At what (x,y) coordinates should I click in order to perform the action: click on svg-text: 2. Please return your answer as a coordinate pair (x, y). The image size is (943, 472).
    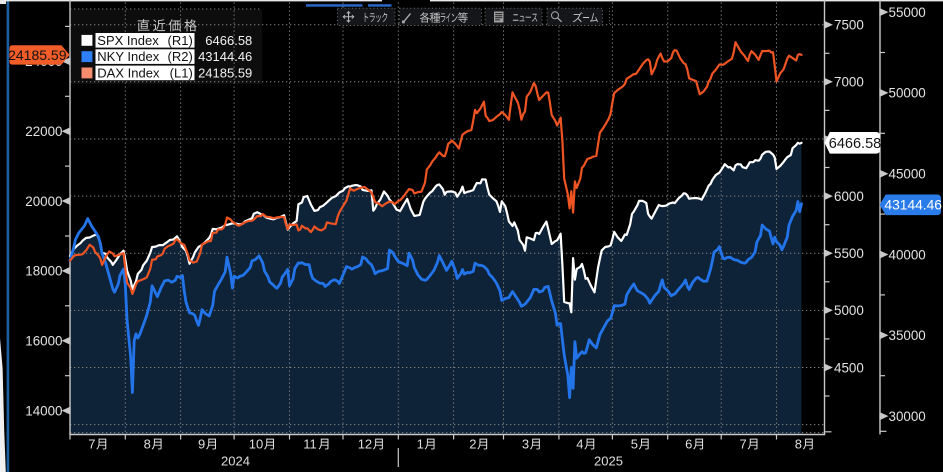
    Looking at the image, I should click on (472, 444).